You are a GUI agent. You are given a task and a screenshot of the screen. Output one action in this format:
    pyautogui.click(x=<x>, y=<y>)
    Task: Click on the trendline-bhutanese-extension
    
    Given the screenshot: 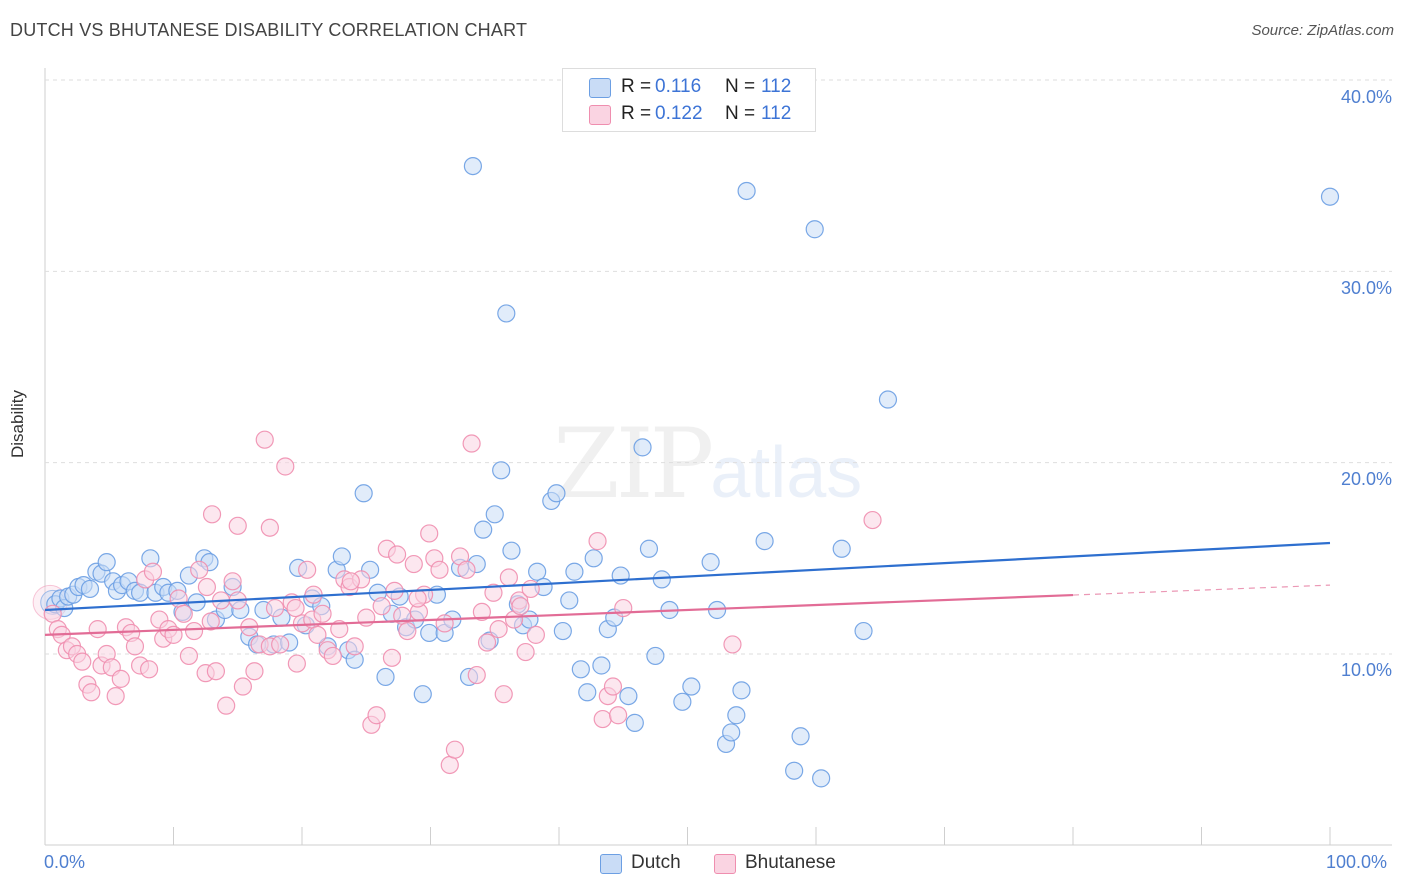 What is the action you would take?
    pyautogui.click(x=1201, y=590)
    